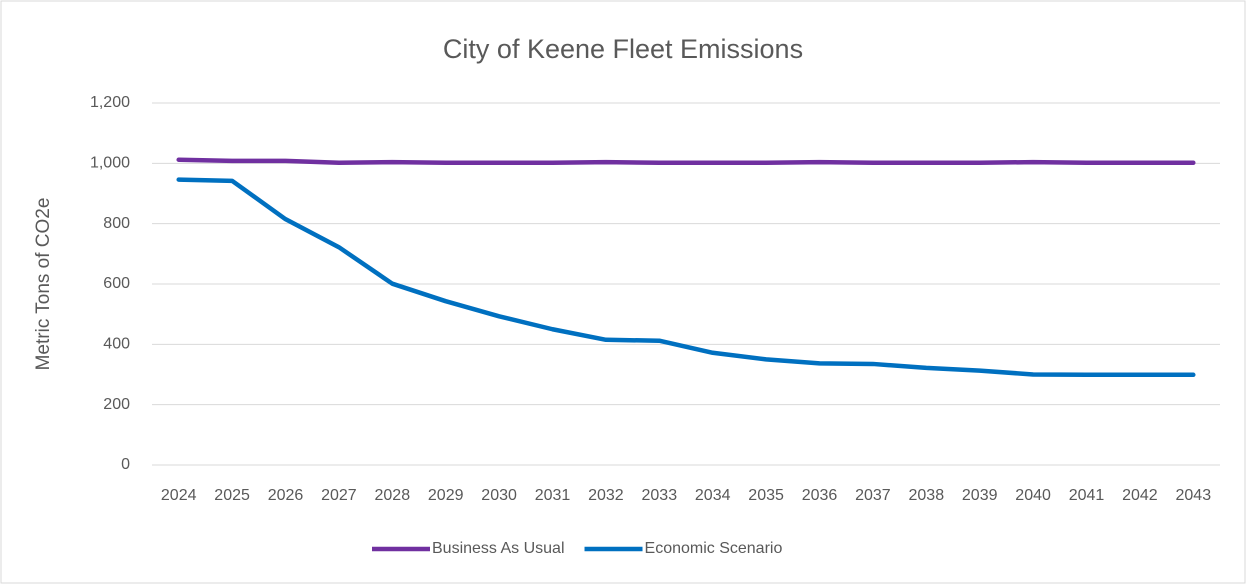  Describe the element at coordinates (43, 284) in the screenshot. I see `y-axis-label: Metric Tons of CO2e` at that location.